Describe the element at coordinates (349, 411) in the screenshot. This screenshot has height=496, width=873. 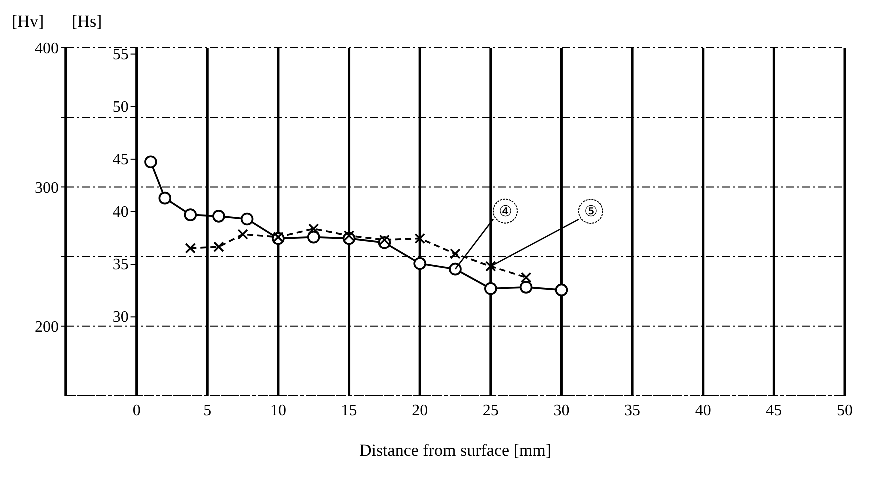
I see `x-tick-label: 15` at that location.